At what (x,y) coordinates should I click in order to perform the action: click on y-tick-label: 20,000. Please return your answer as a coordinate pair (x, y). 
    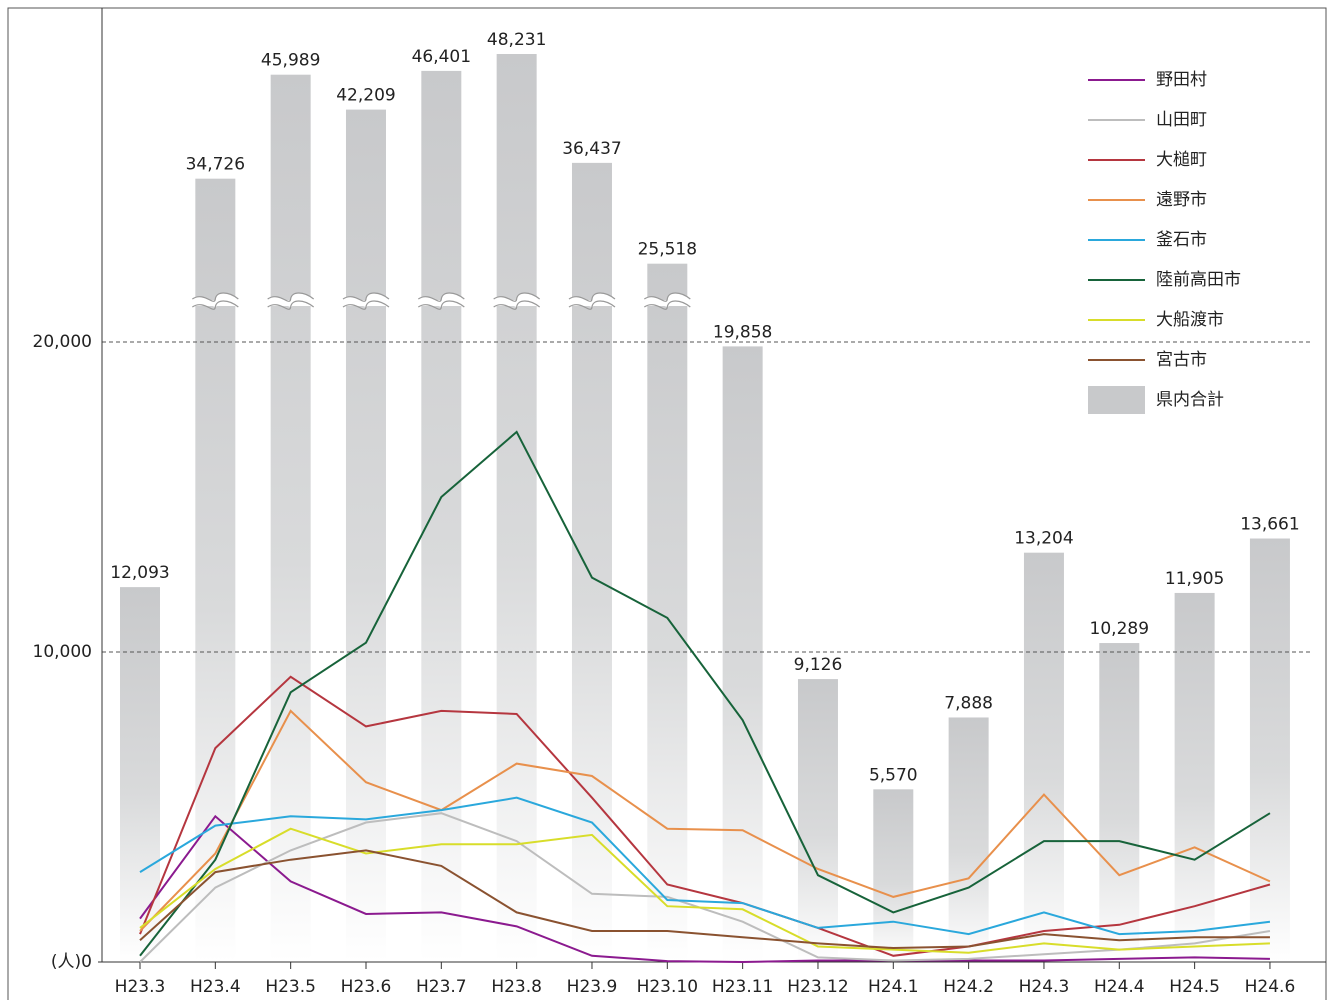
    Looking at the image, I should click on (62, 342).